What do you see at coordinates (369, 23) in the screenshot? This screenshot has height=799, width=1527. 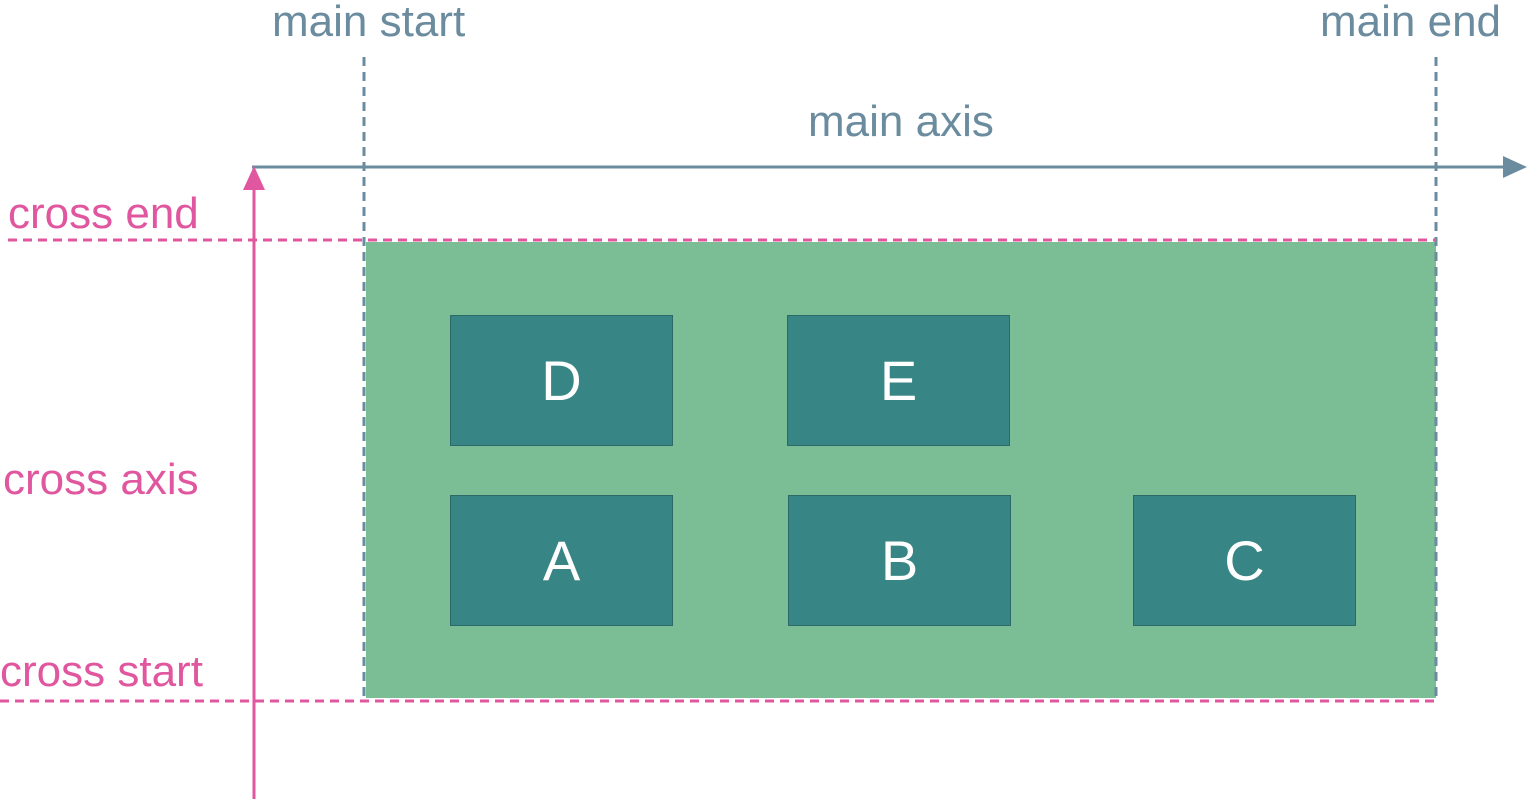 I see `main-start-label: main start` at bounding box center [369, 23].